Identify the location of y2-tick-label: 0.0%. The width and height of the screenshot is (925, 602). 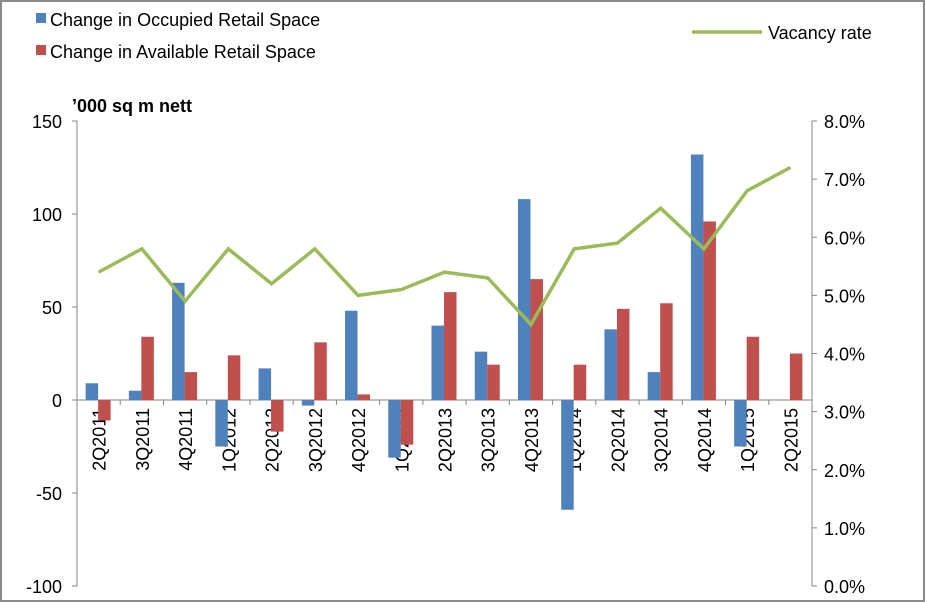
(844, 587).